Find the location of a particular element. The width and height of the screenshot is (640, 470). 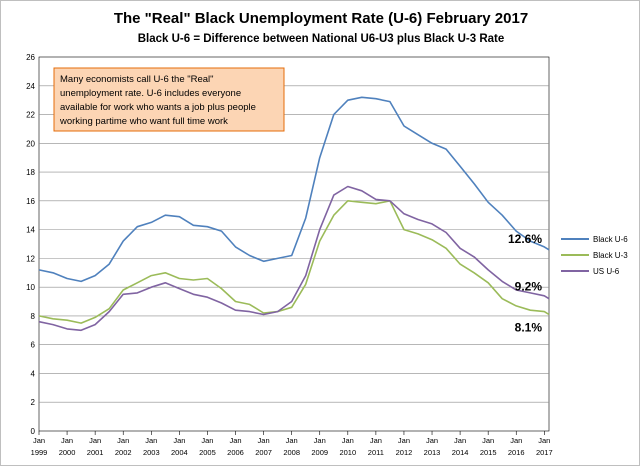

x-tick-label-year: 2016 is located at coordinates (516, 452).